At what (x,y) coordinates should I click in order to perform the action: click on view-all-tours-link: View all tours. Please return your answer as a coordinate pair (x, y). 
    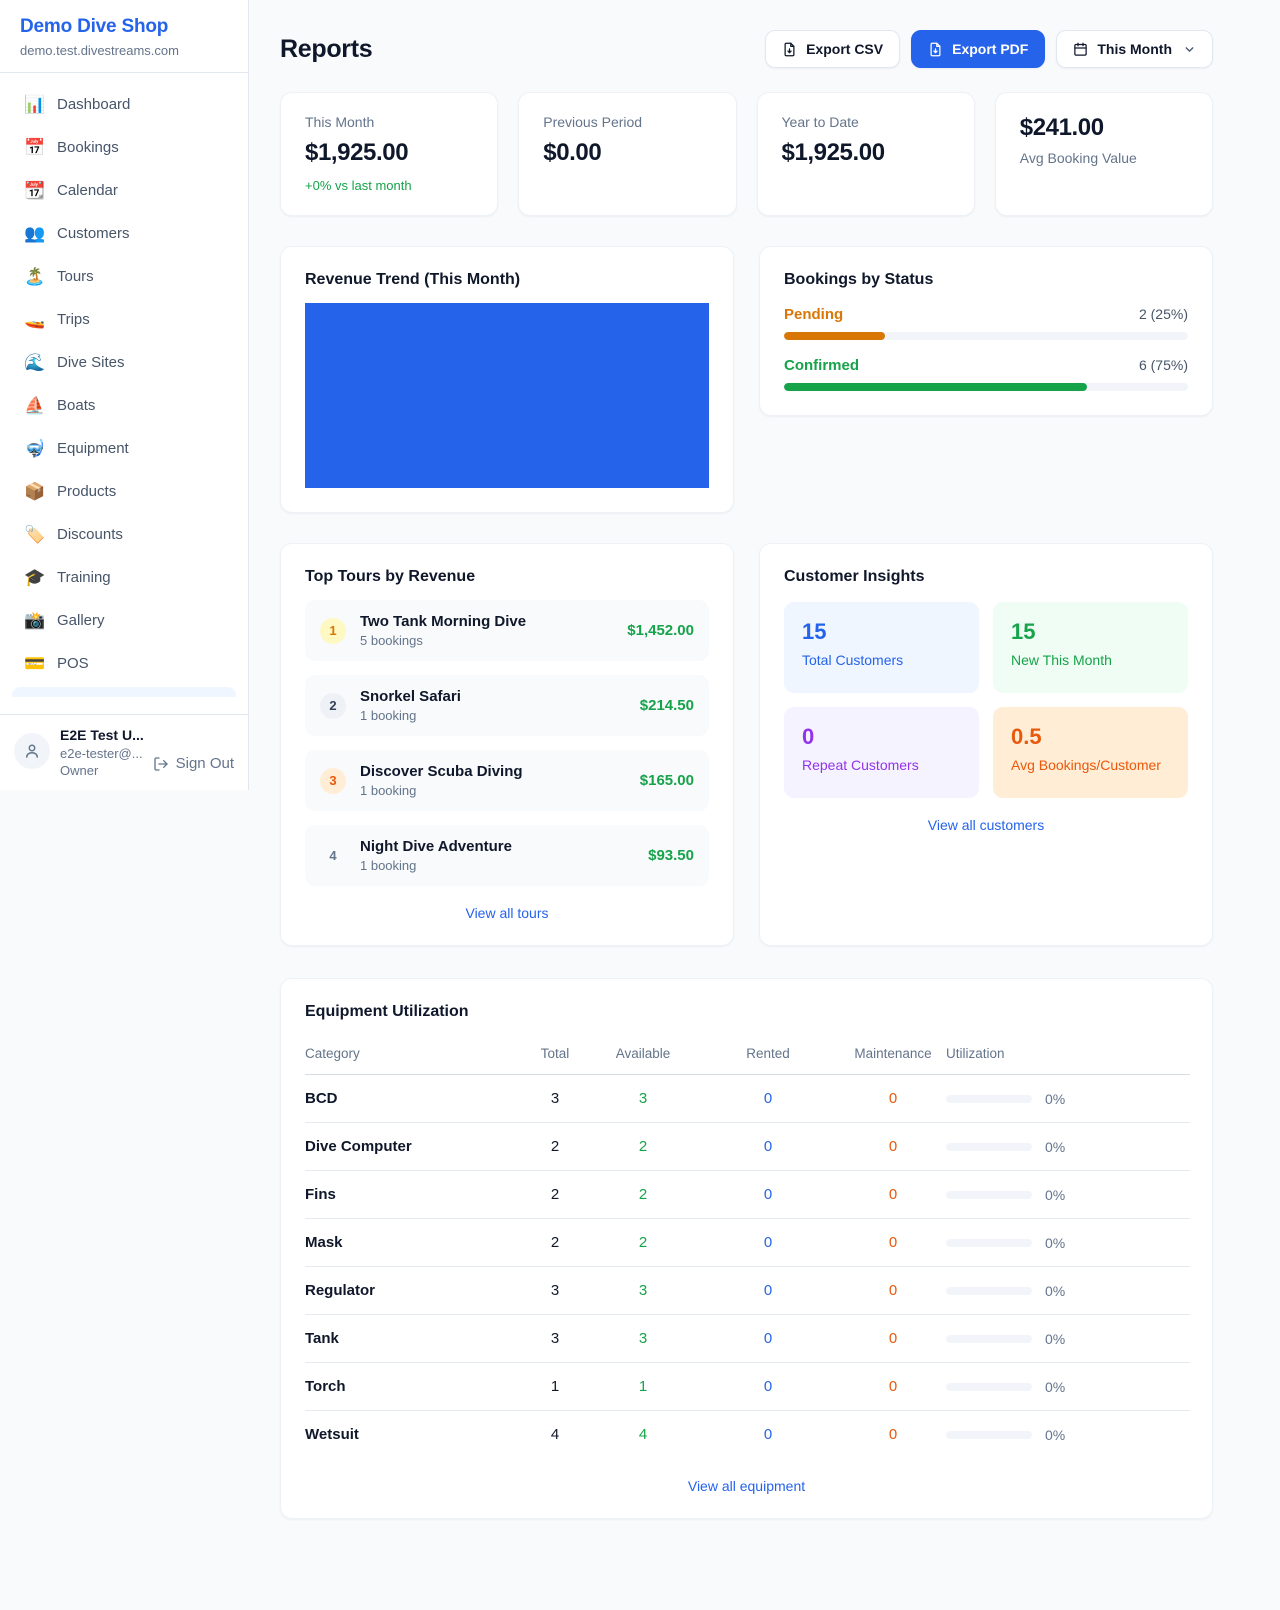
    Looking at the image, I should click on (507, 913).